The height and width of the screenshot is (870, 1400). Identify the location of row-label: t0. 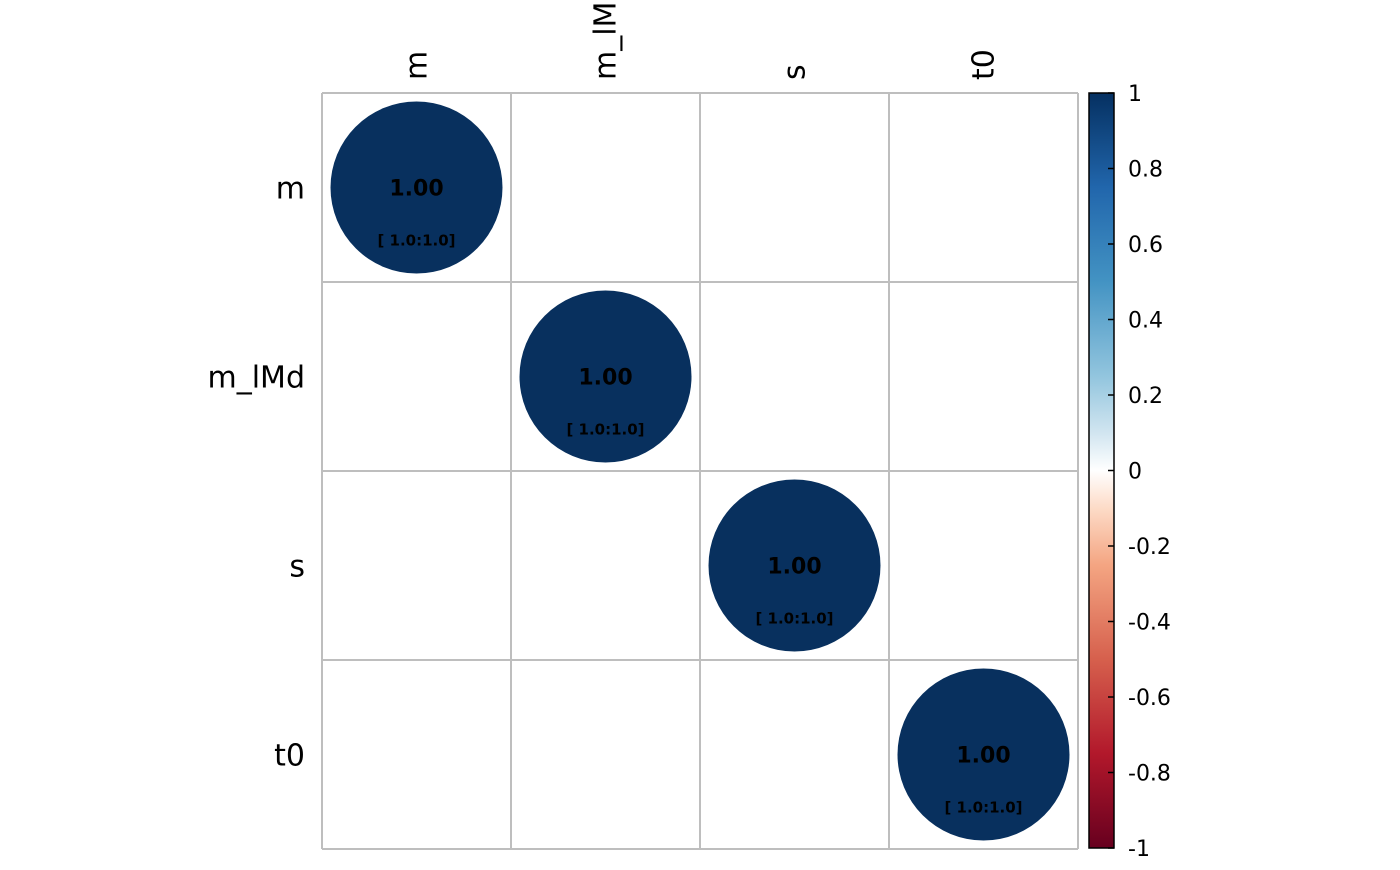
(289, 756).